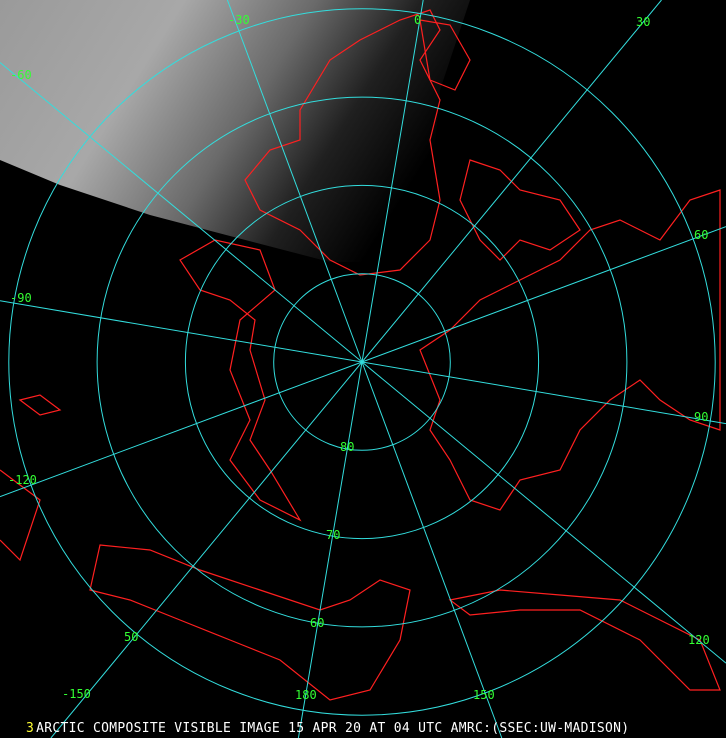 The image size is (726, 738). What do you see at coordinates (699, 640) in the screenshot?
I see `lon-label-120: 120` at bounding box center [699, 640].